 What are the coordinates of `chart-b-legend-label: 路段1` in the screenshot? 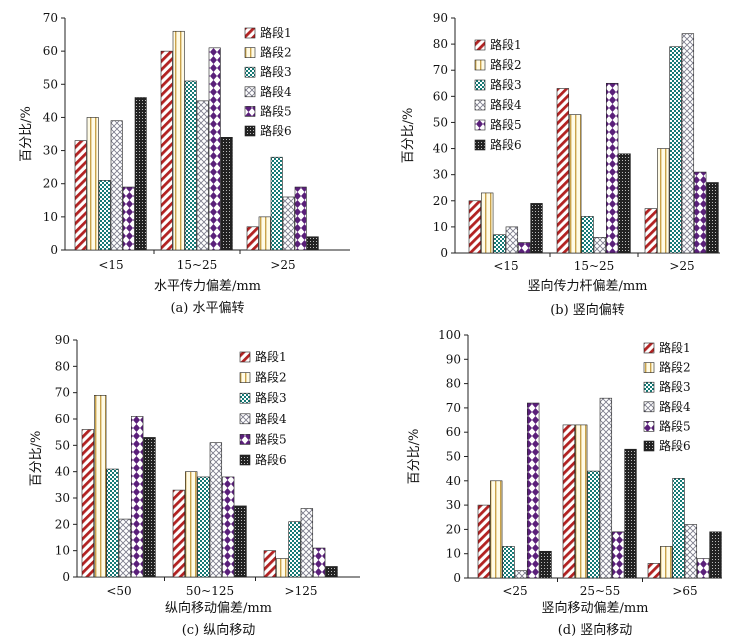 It's located at (506, 44).